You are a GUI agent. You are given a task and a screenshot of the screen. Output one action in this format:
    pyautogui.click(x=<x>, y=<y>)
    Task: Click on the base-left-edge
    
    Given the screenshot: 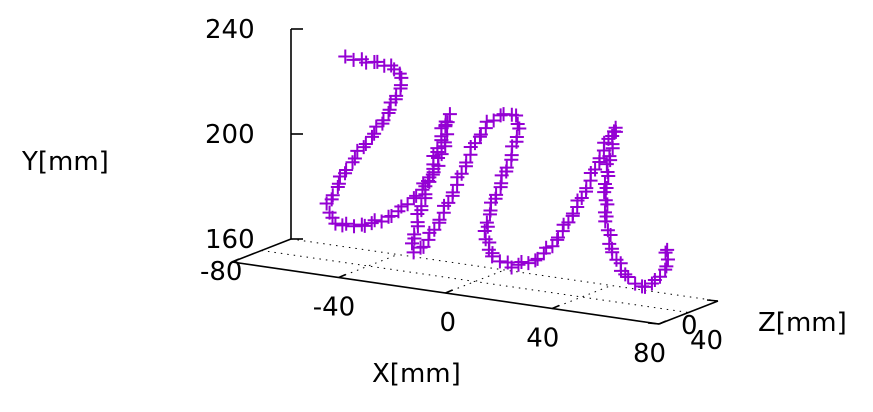 What is the action you would take?
    pyautogui.click(x=261, y=250)
    